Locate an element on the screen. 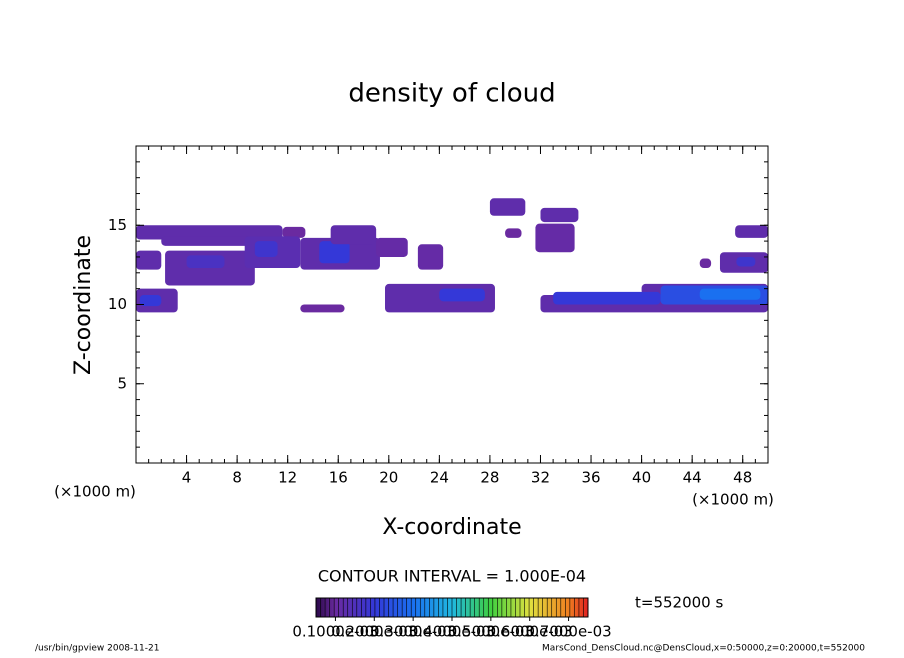  x-tick-label: 16 is located at coordinates (338, 478).